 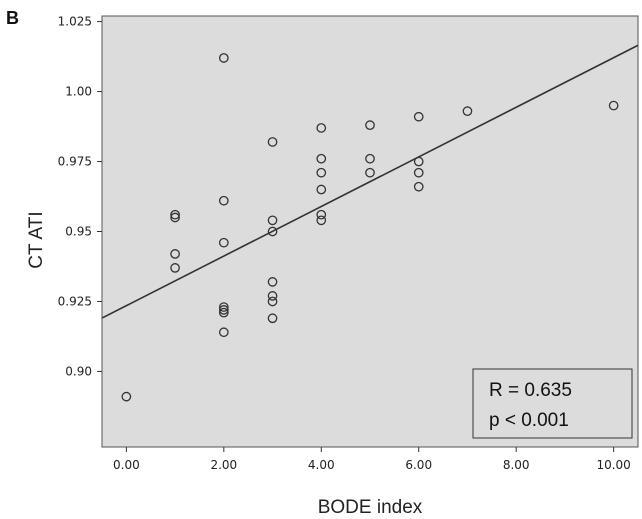 What do you see at coordinates (36, 239) in the screenshot?
I see `y-axis-title: CT ATI` at bounding box center [36, 239].